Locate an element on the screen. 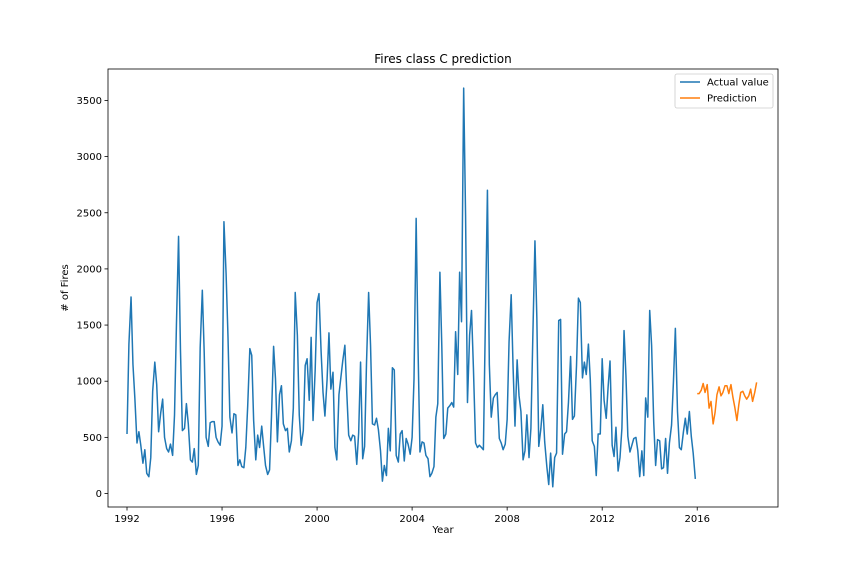 The height and width of the screenshot is (576, 864). y-tick-label: 1500 is located at coordinates (89, 326).